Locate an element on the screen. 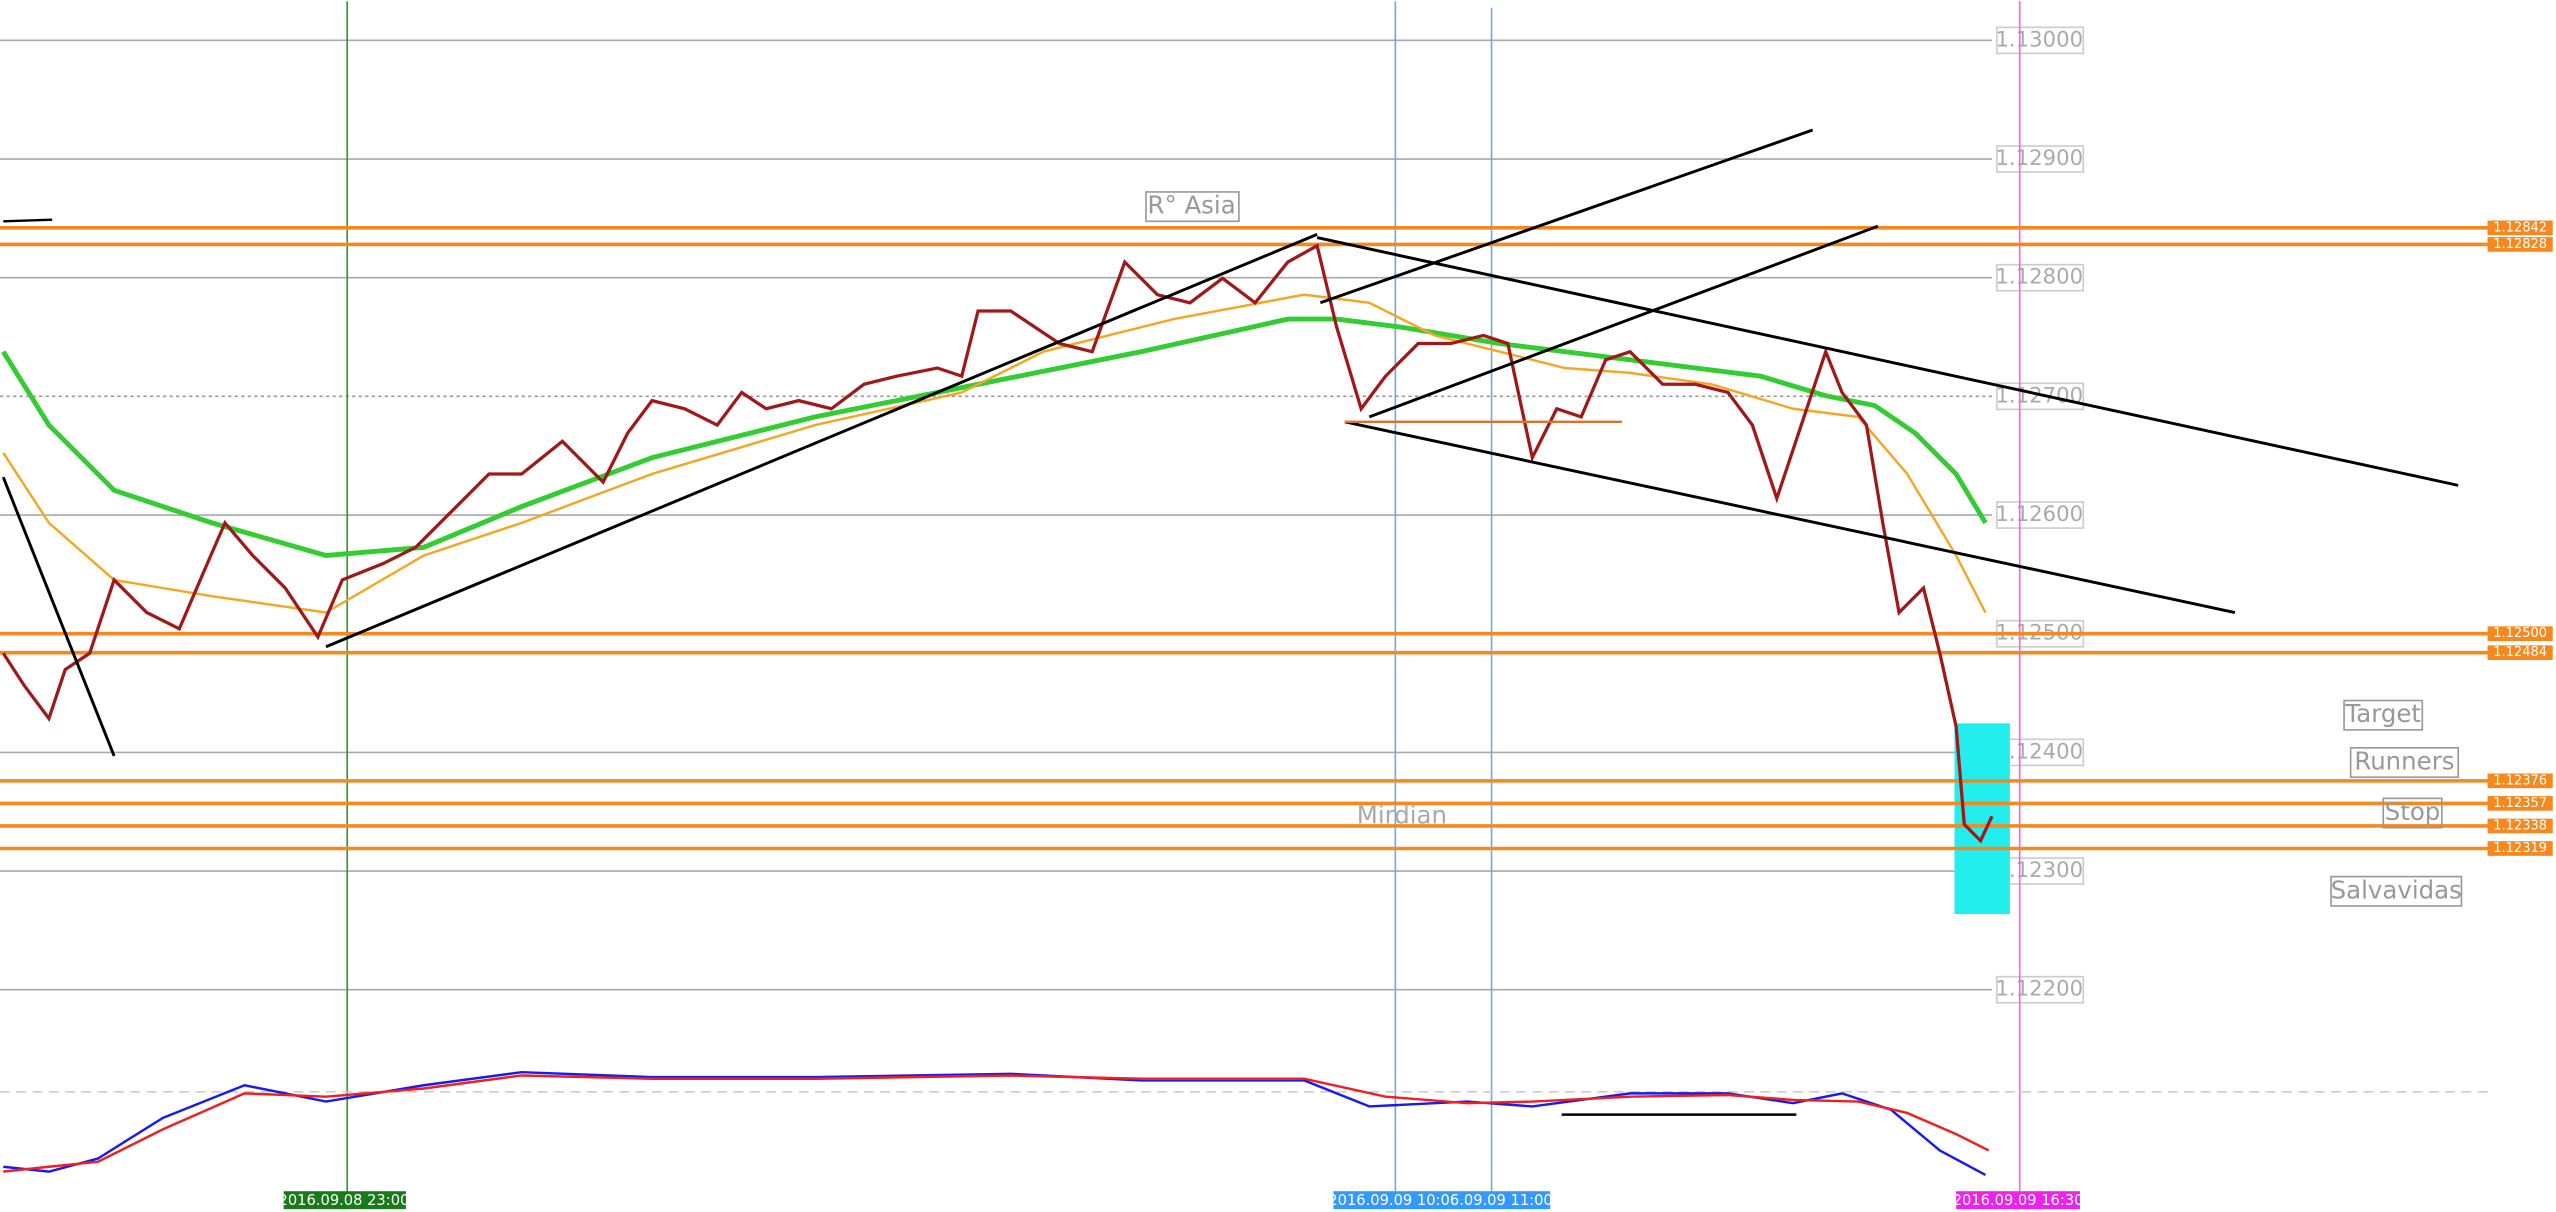 Image resolution: width=2556 pixels, height=1212 pixels. price-label: 1.12800 is located at coordinates (2039, 276).